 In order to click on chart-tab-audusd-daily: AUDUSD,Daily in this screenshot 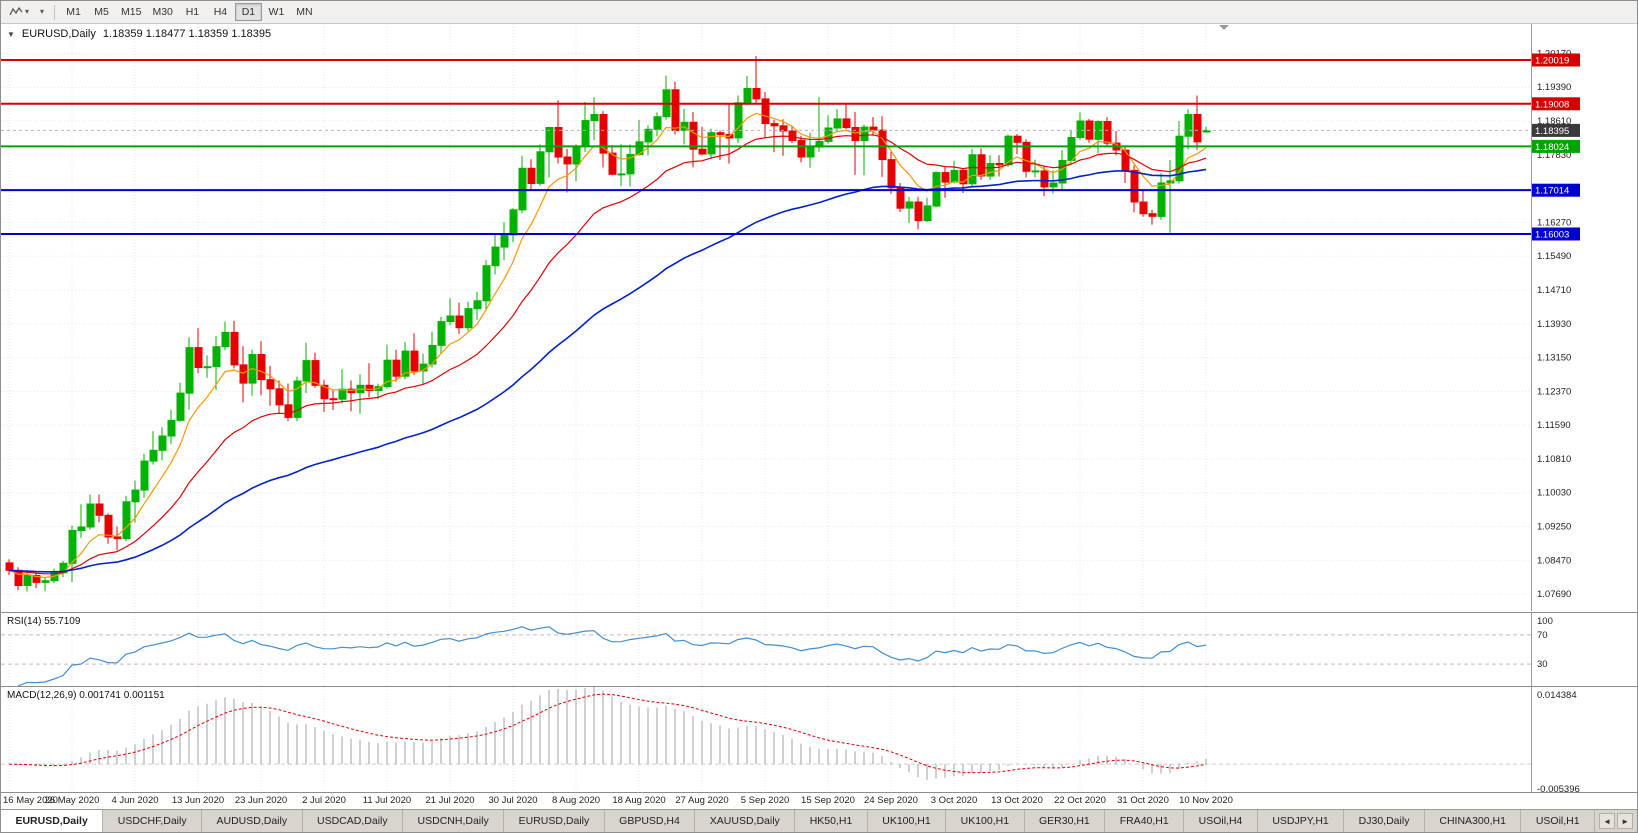, I will do `click(252, 821)`.